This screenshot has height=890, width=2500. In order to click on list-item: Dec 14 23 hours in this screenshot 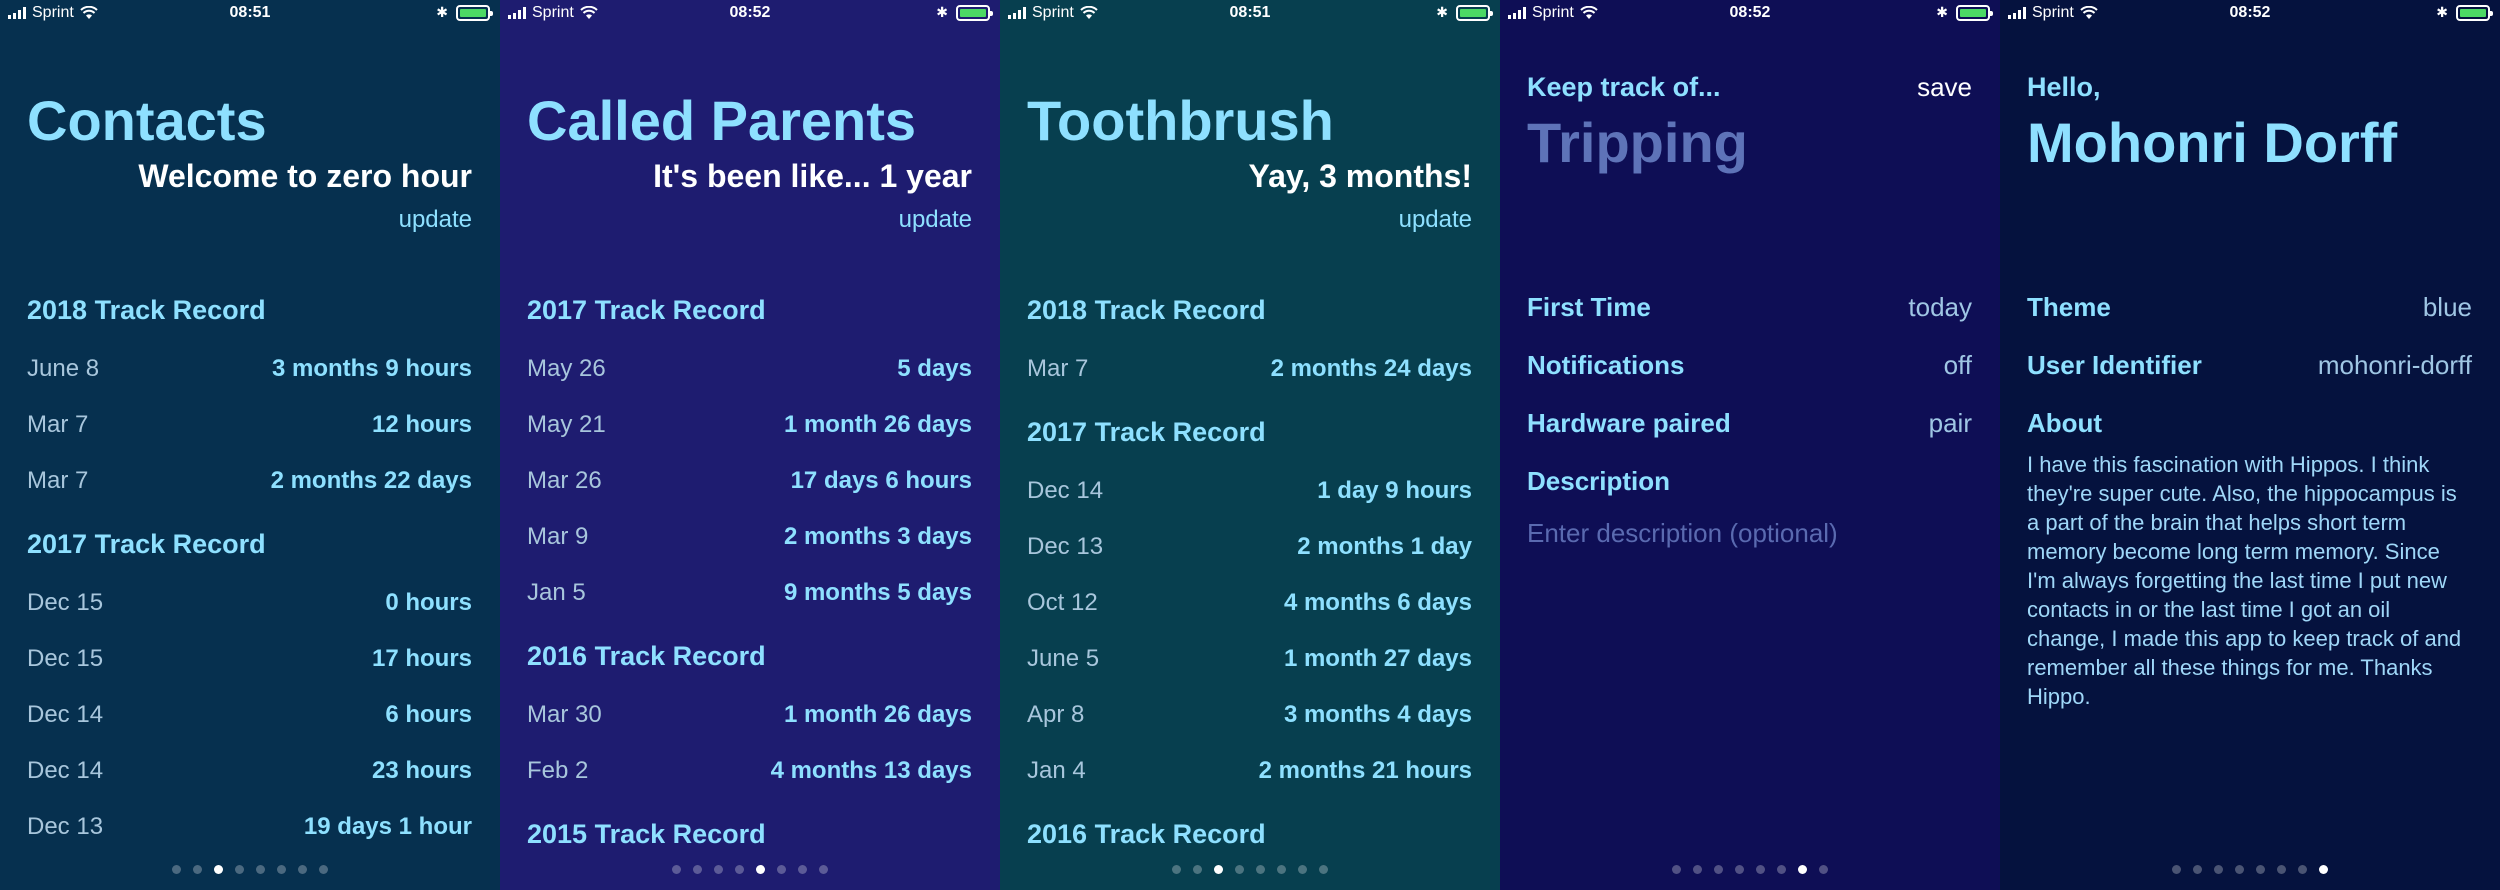, I will do `click(249, 770)`.